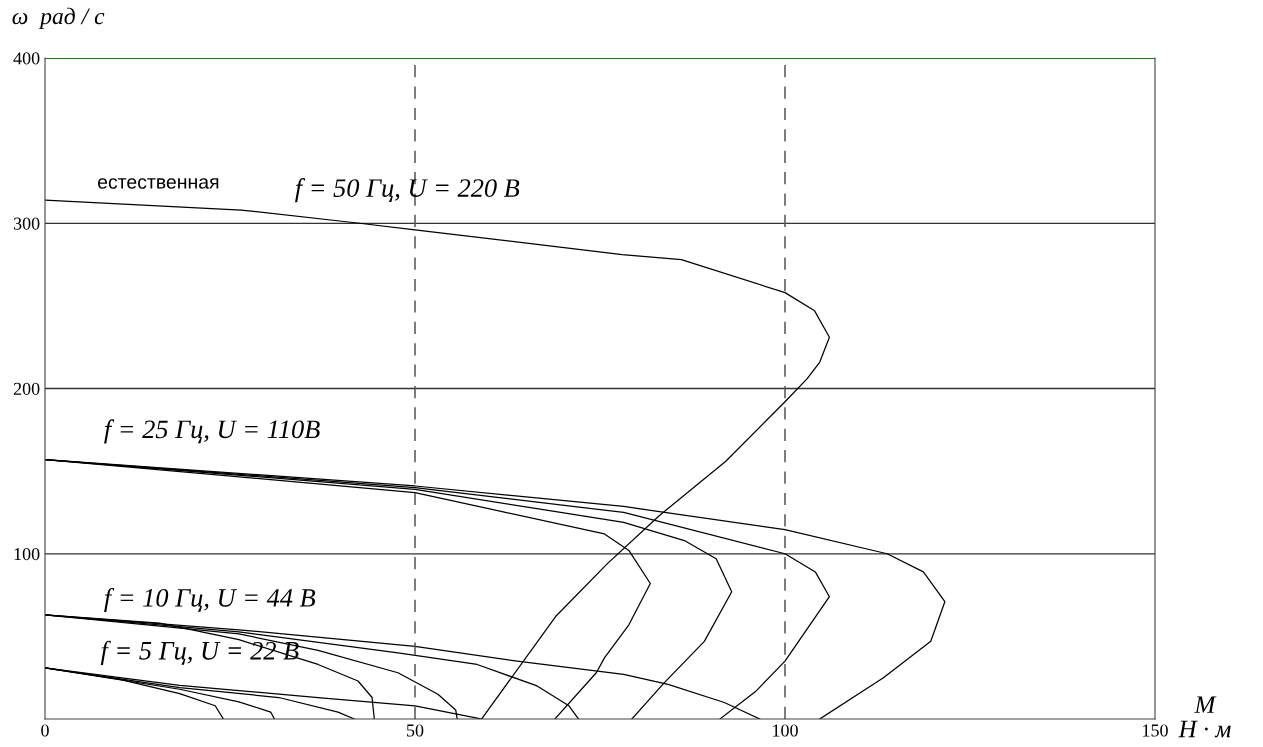 The width and height of the screenshot is (1263, 747). Describe the element at coordinates (1155, 730) in the screenshot. I see `x-tick-label: 150` at that location.